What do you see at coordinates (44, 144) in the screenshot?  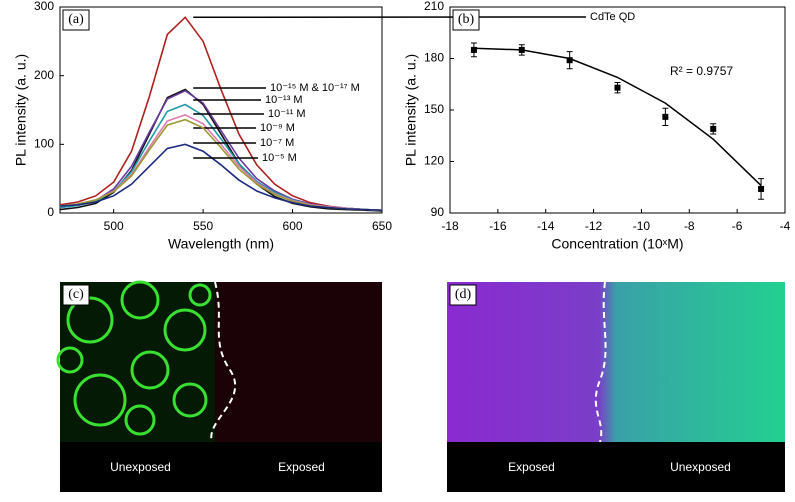 I see `y-tick-label: 100` at bounding box center [44, 144].